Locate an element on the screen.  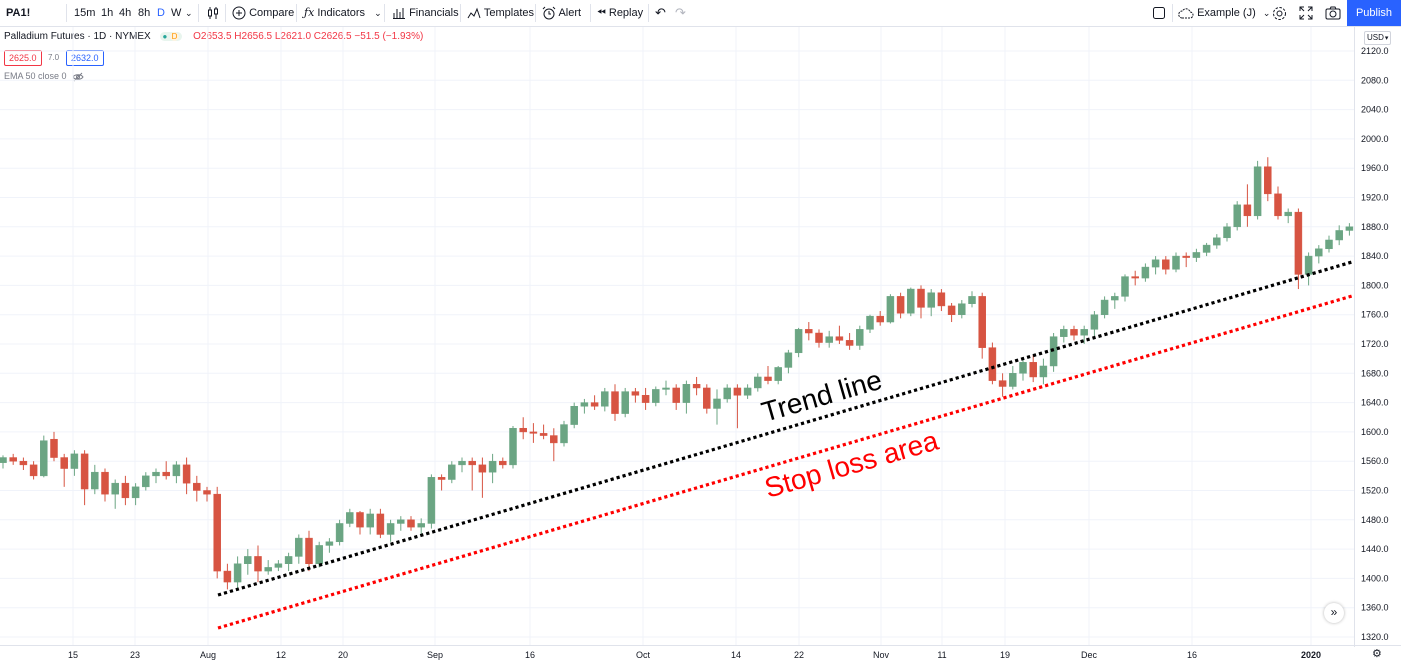
compare-button: Compare is located at coordinates (263, 13).